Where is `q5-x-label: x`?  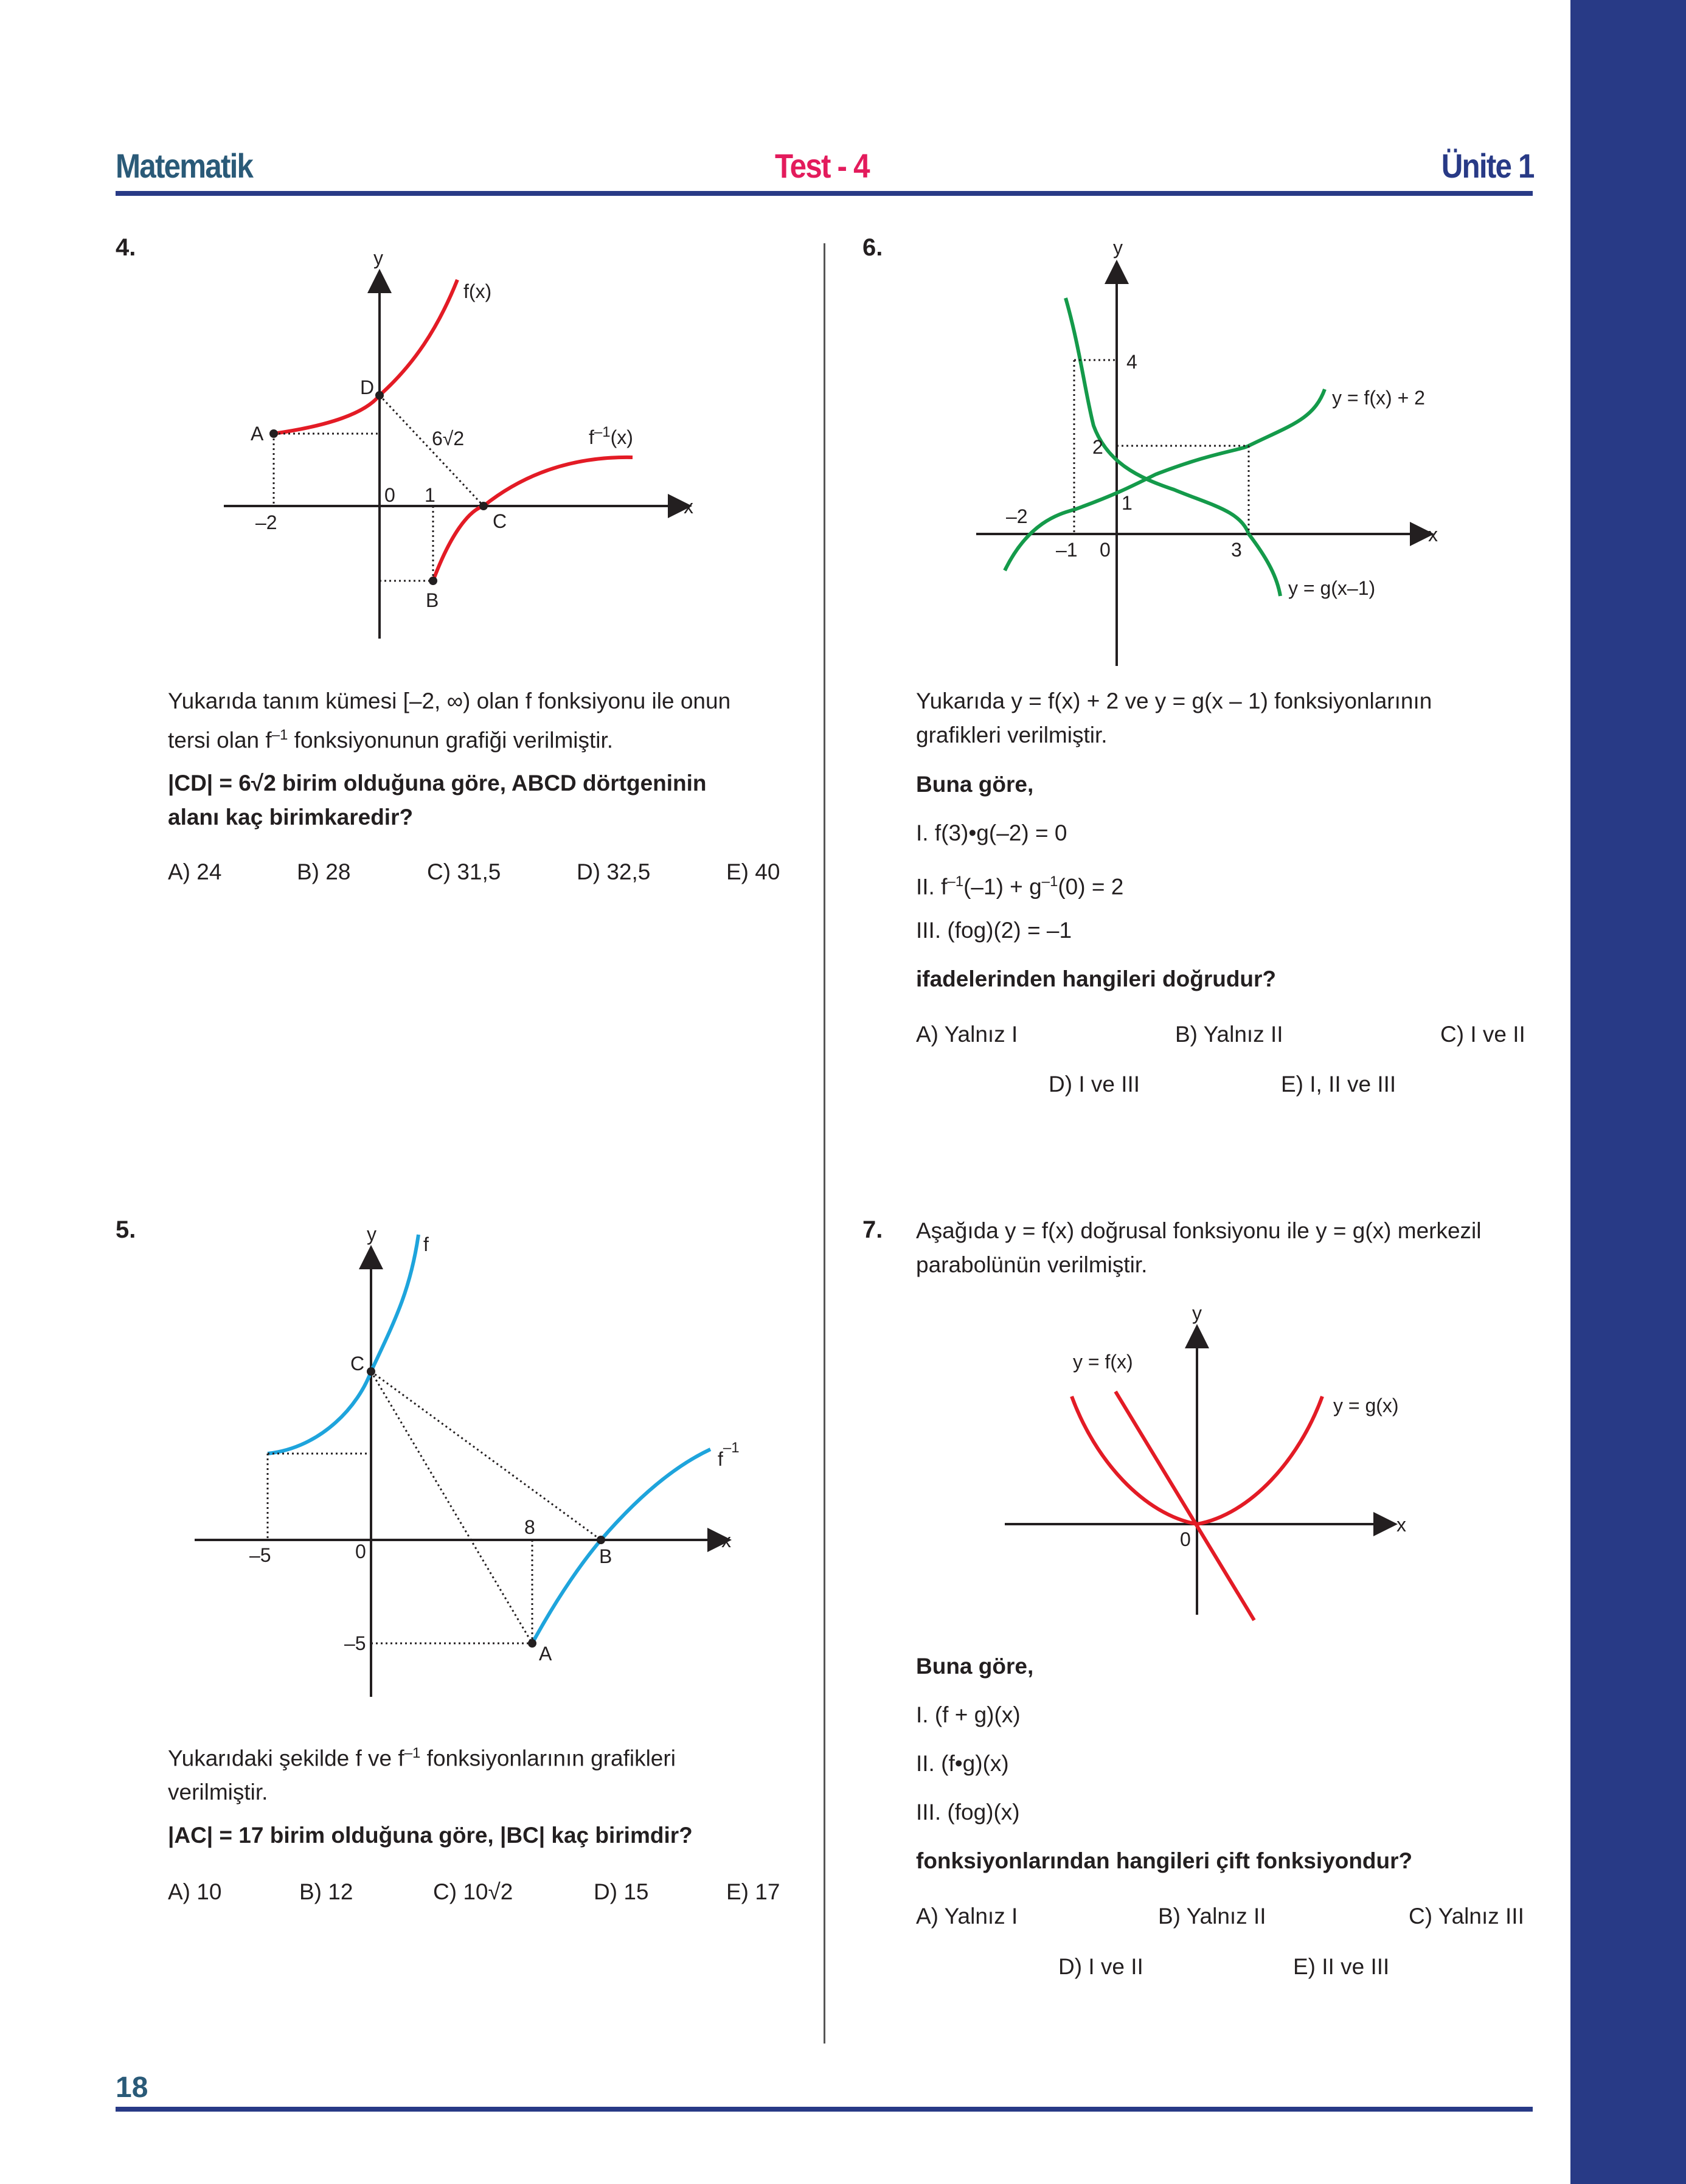 q5-x-label: x is located at coordinates (726, 1540).